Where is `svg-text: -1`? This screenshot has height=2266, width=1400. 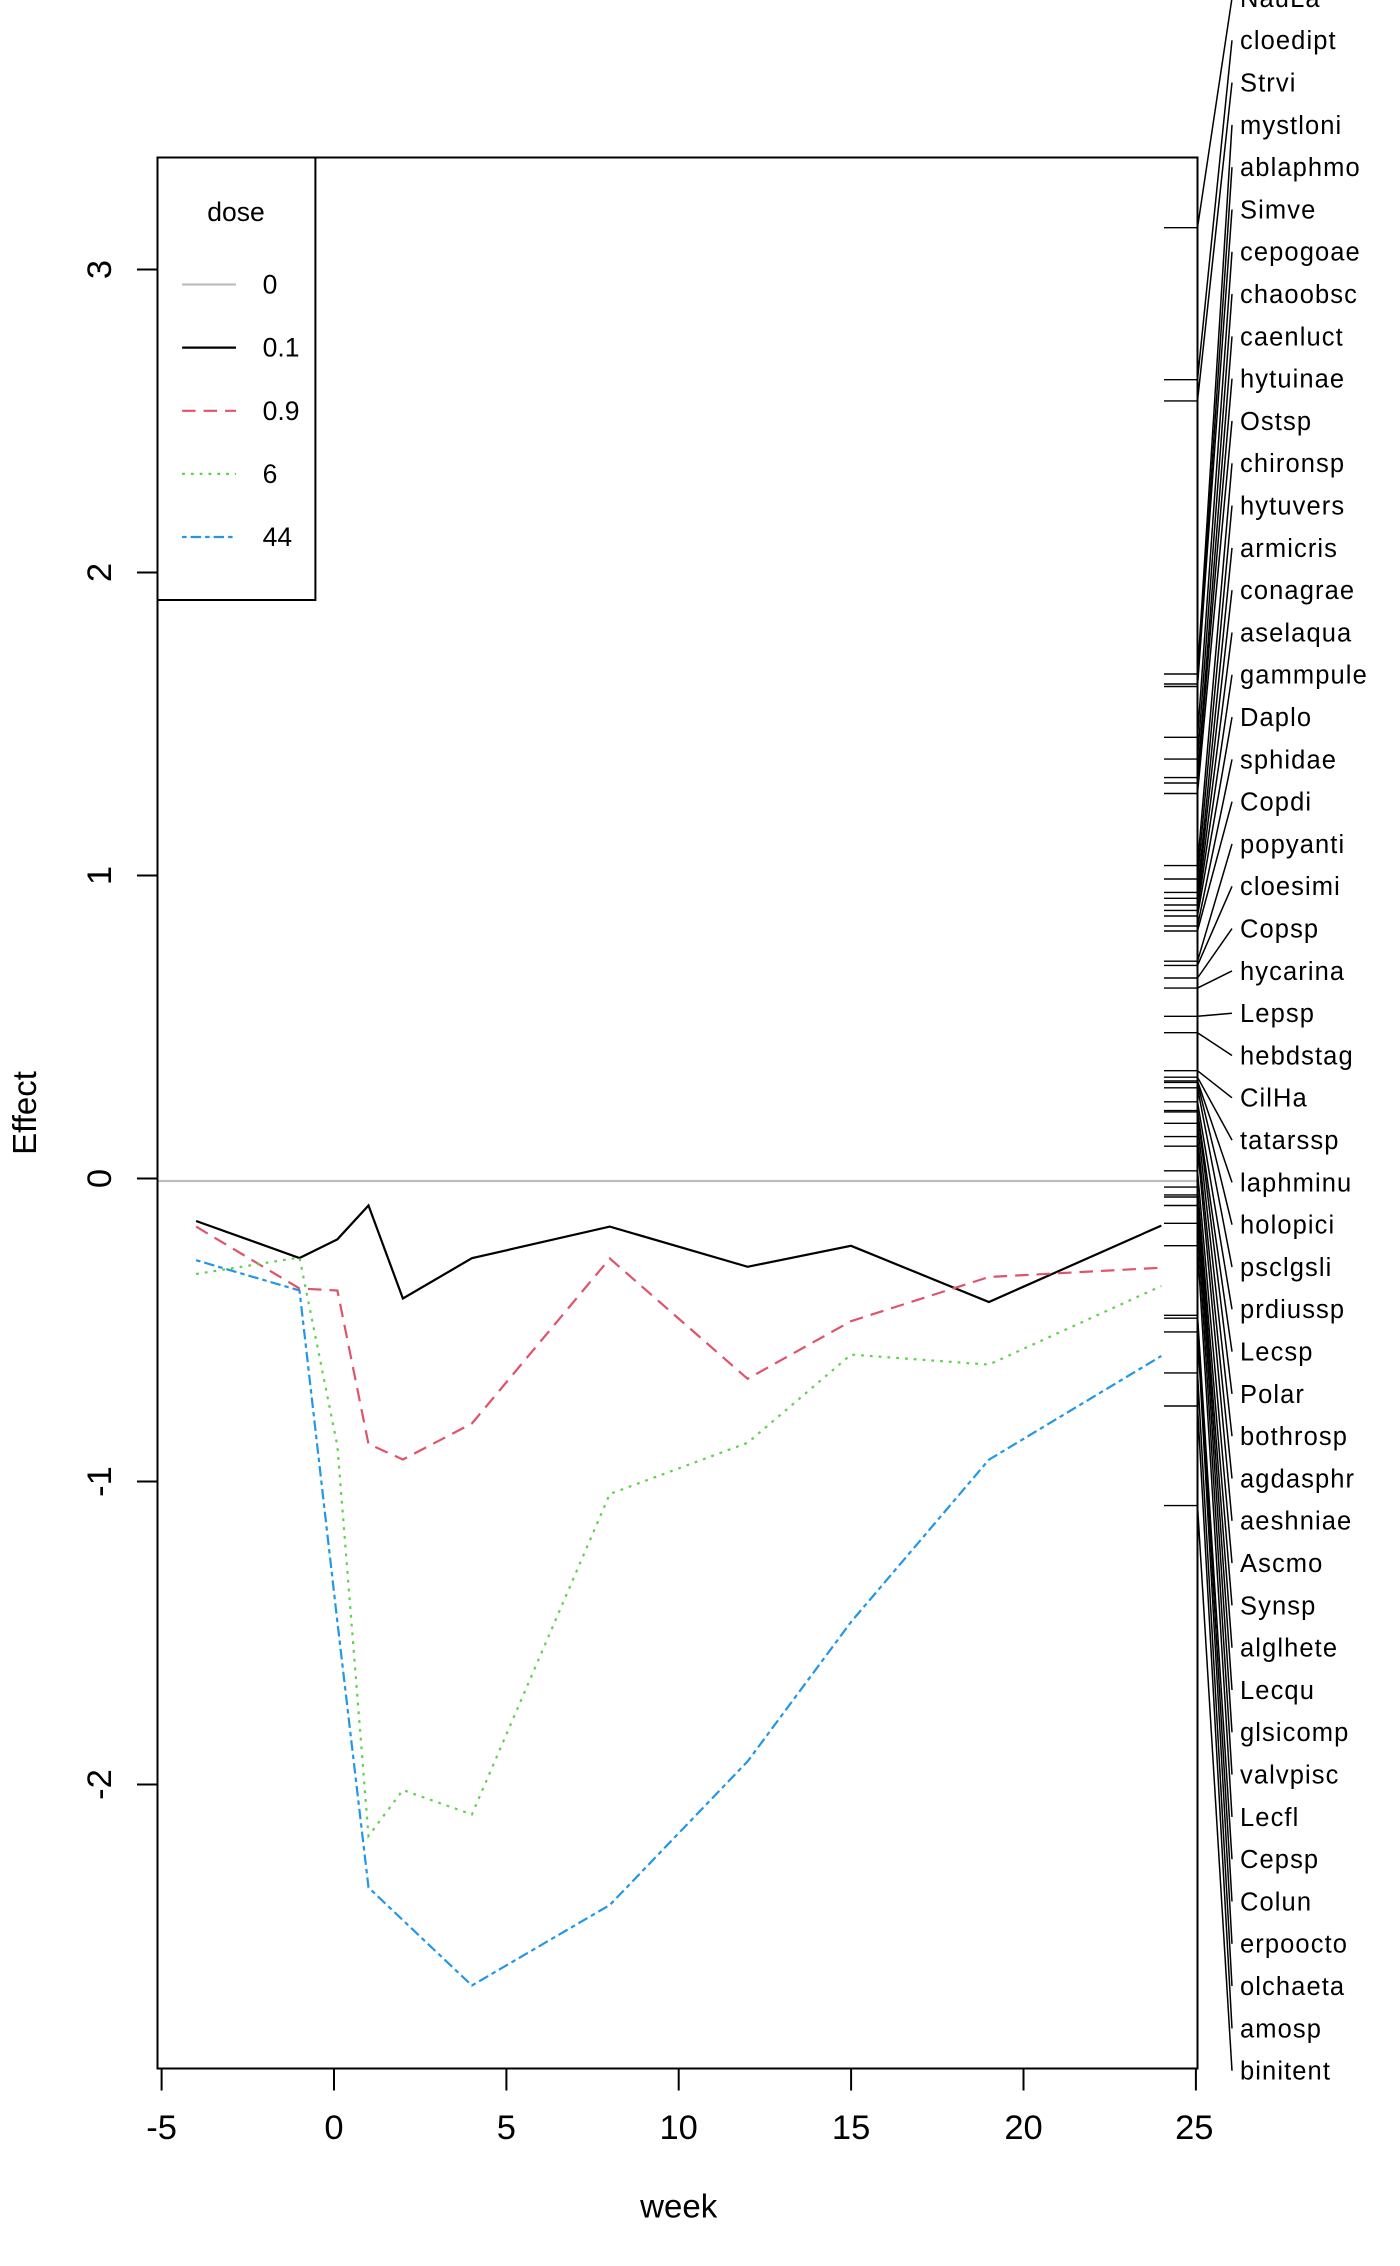 svg-text: -1 is located at coordinates (100, 1481).